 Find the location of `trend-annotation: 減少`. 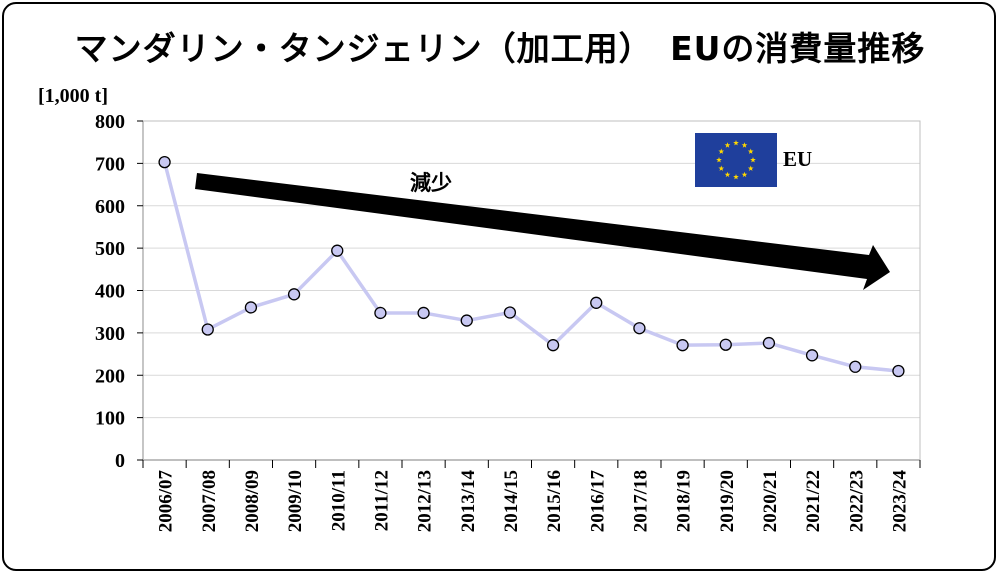

trend-annotation: 減少 is located at coordinates (542, 230).